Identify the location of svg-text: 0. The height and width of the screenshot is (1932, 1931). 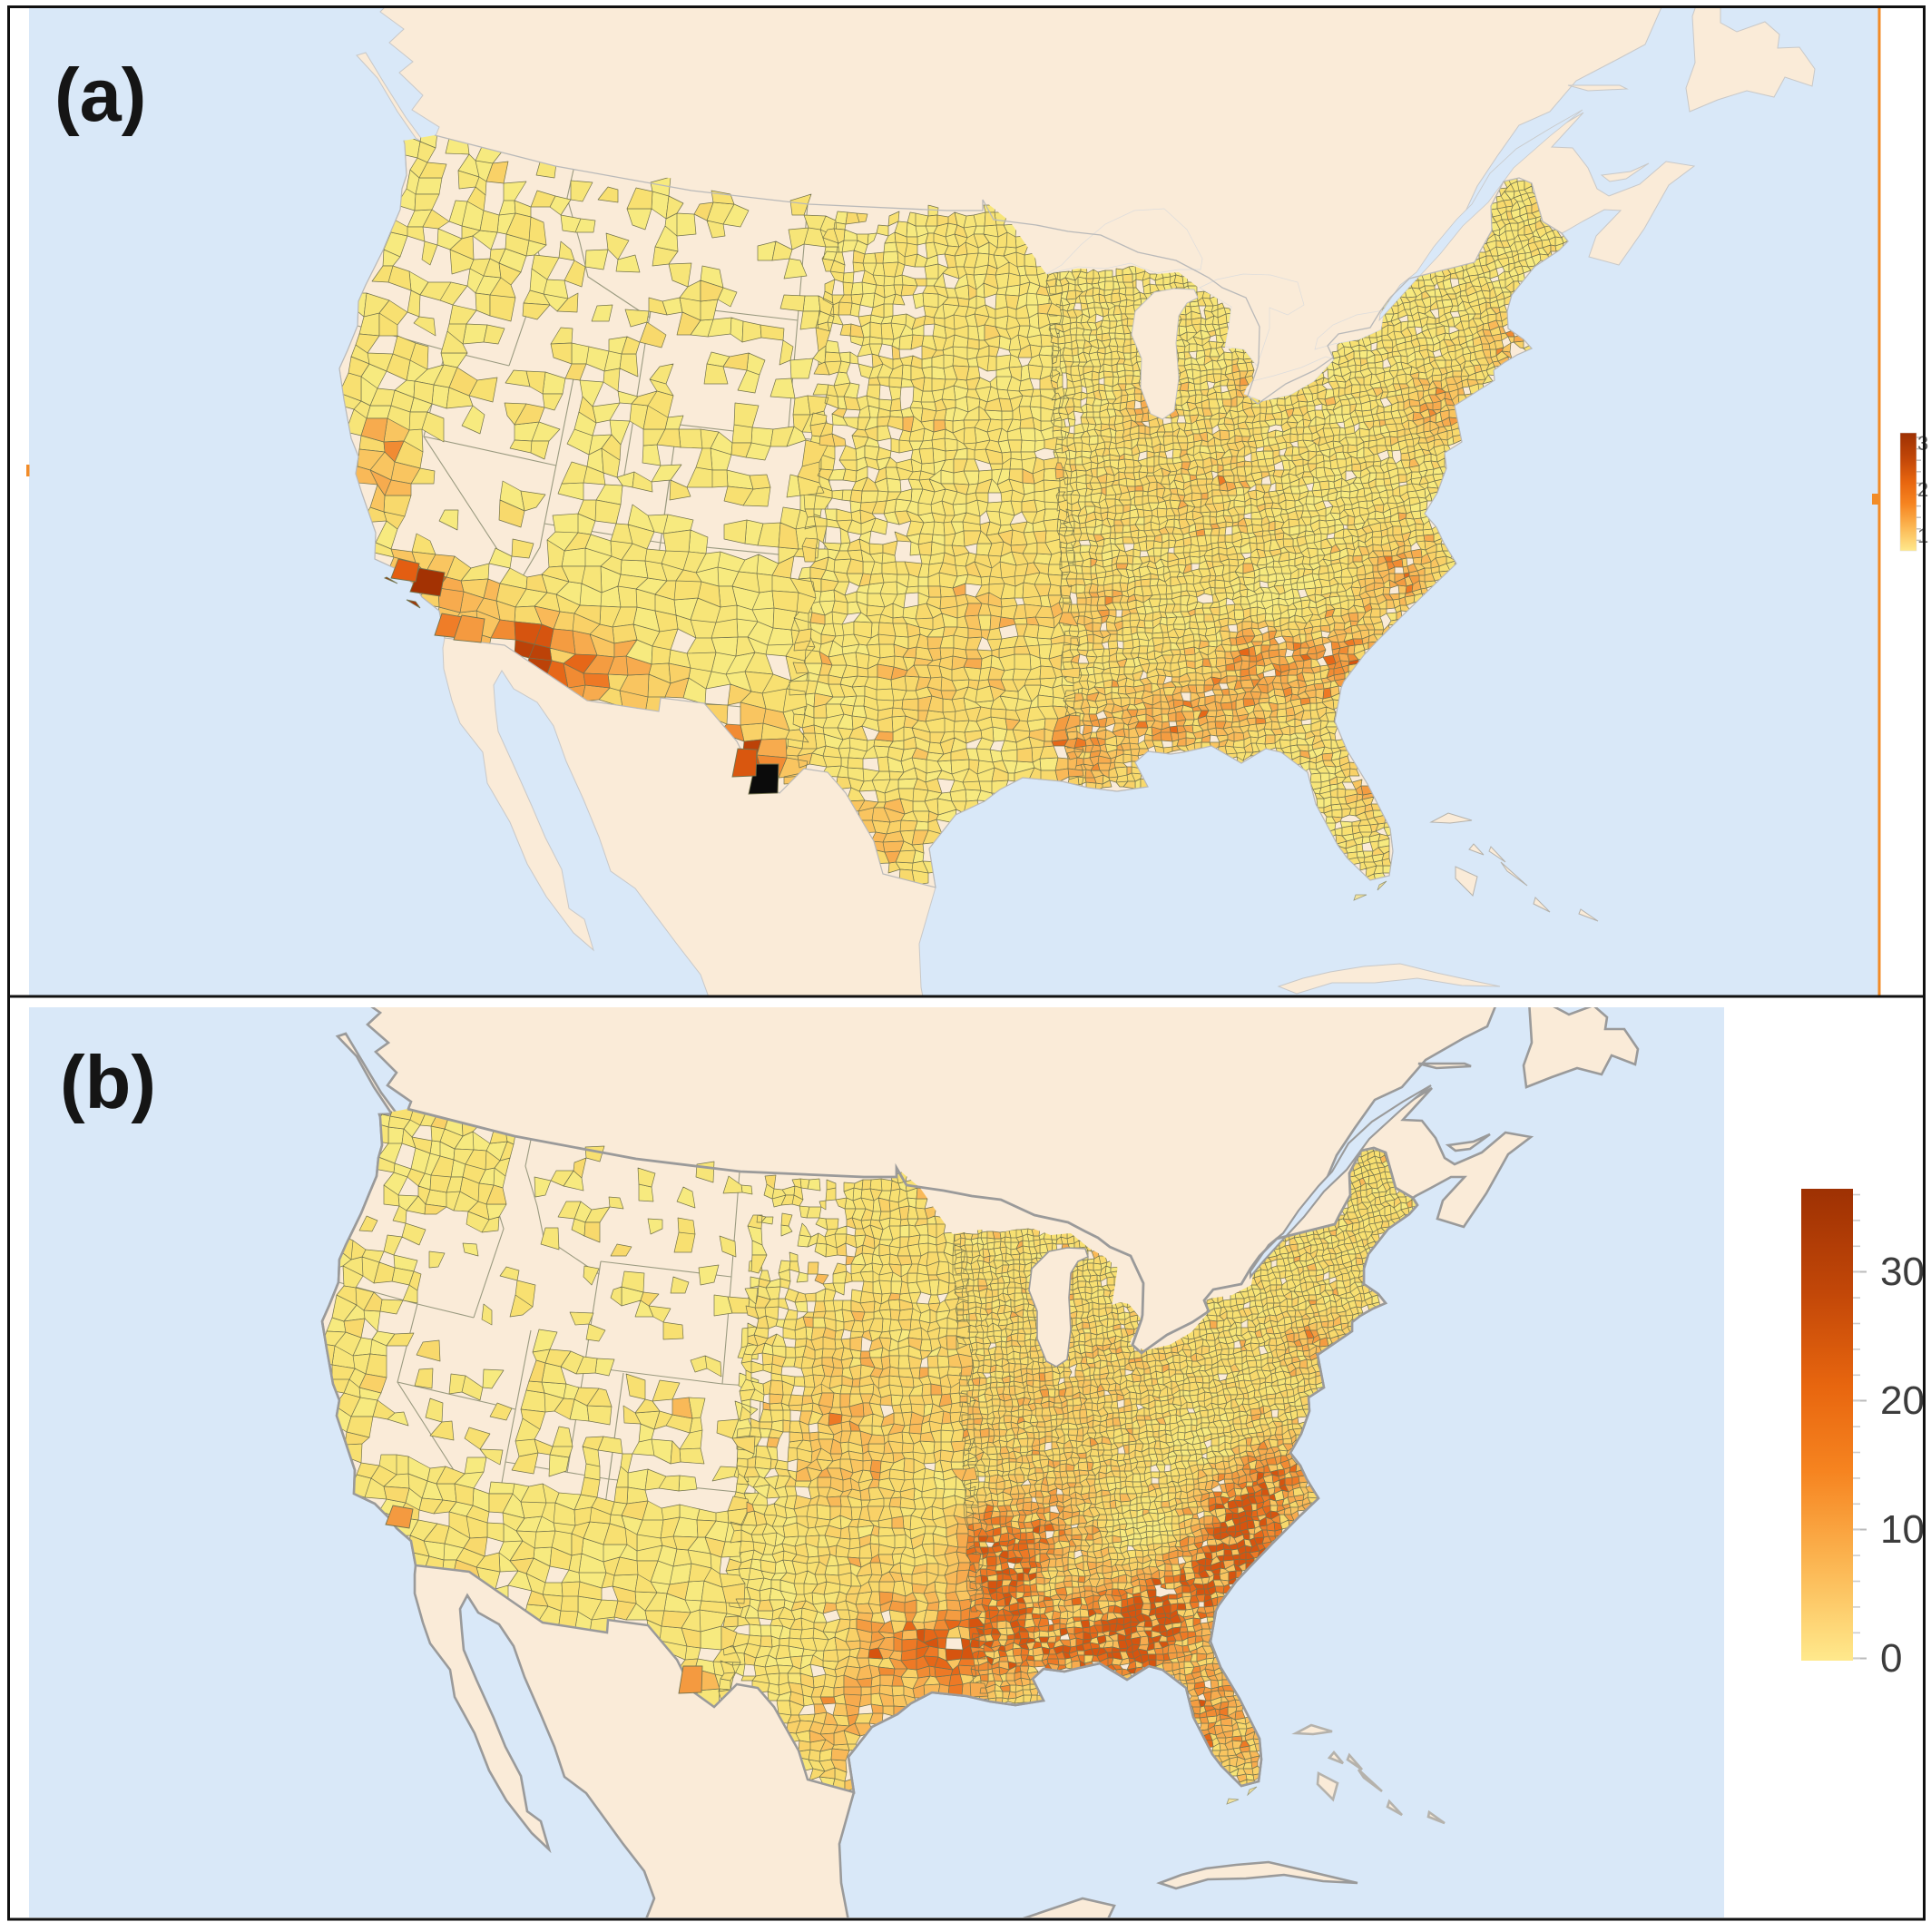
(1891, 1659).